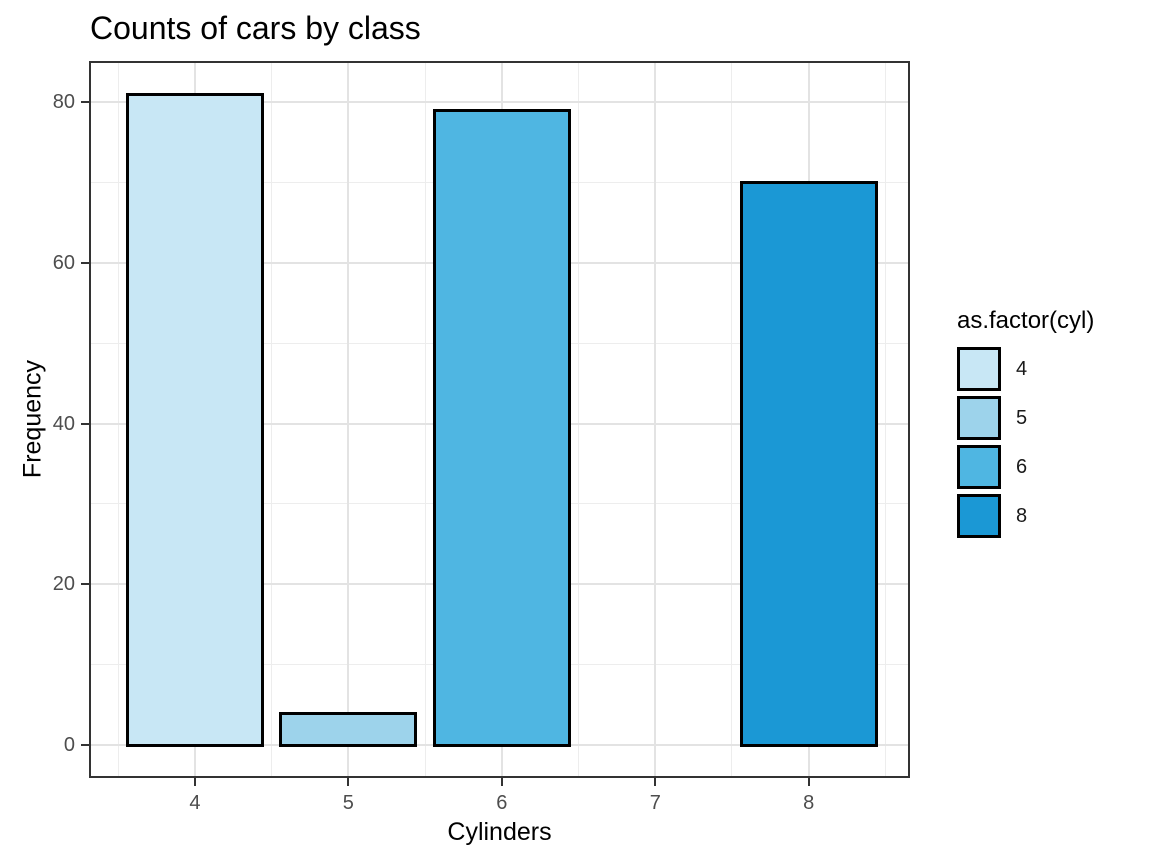 This screenshot has height=864, width=1152. What do you see at coordinates (502, 803) in the screenshot?
I see `x-tick-label: 6` at bounding box center [502, 803].